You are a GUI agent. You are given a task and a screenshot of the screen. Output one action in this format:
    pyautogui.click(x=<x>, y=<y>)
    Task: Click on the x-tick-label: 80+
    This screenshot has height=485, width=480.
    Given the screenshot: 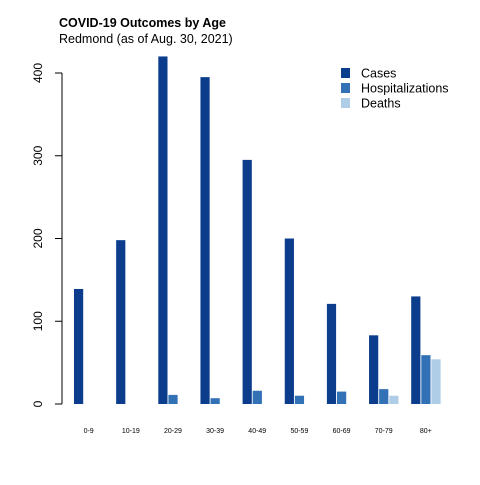 What is the action you would take?
    pyautogui.click(x=426, y=431)
    